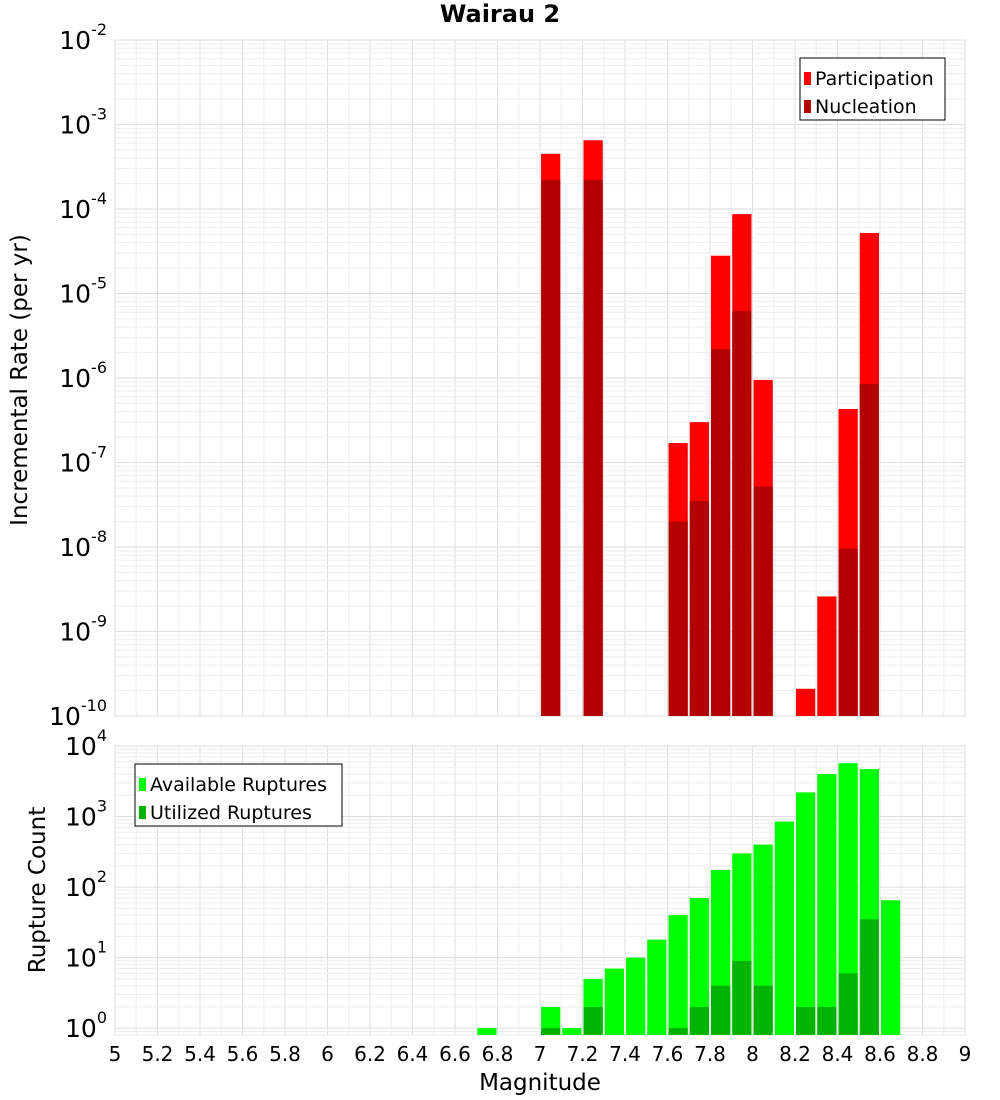 Image resolution: width=1000 pixels, height=1100 pixels. What do you see at coordinates (838, 1054) in the screenshot?
I see `bottom-x-tick-label: 8.4` at bounding box center [838, 1054].